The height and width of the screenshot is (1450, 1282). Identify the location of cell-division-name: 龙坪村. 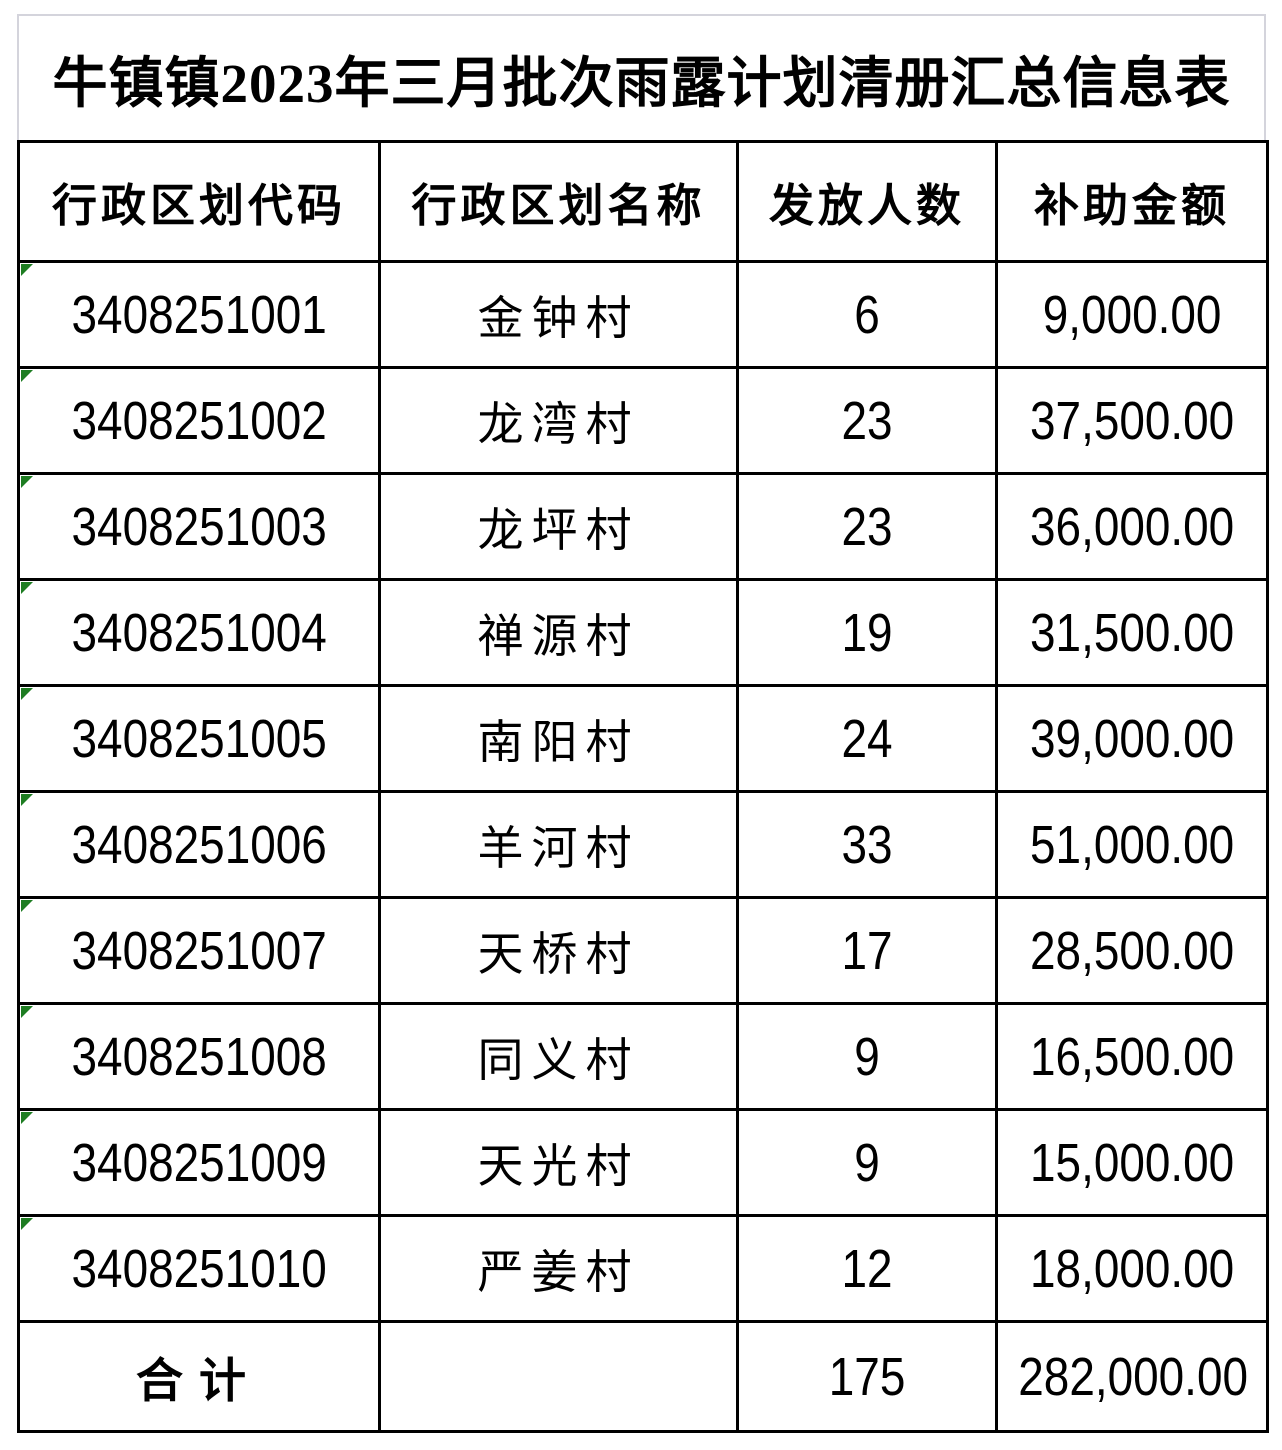
(558, 526).